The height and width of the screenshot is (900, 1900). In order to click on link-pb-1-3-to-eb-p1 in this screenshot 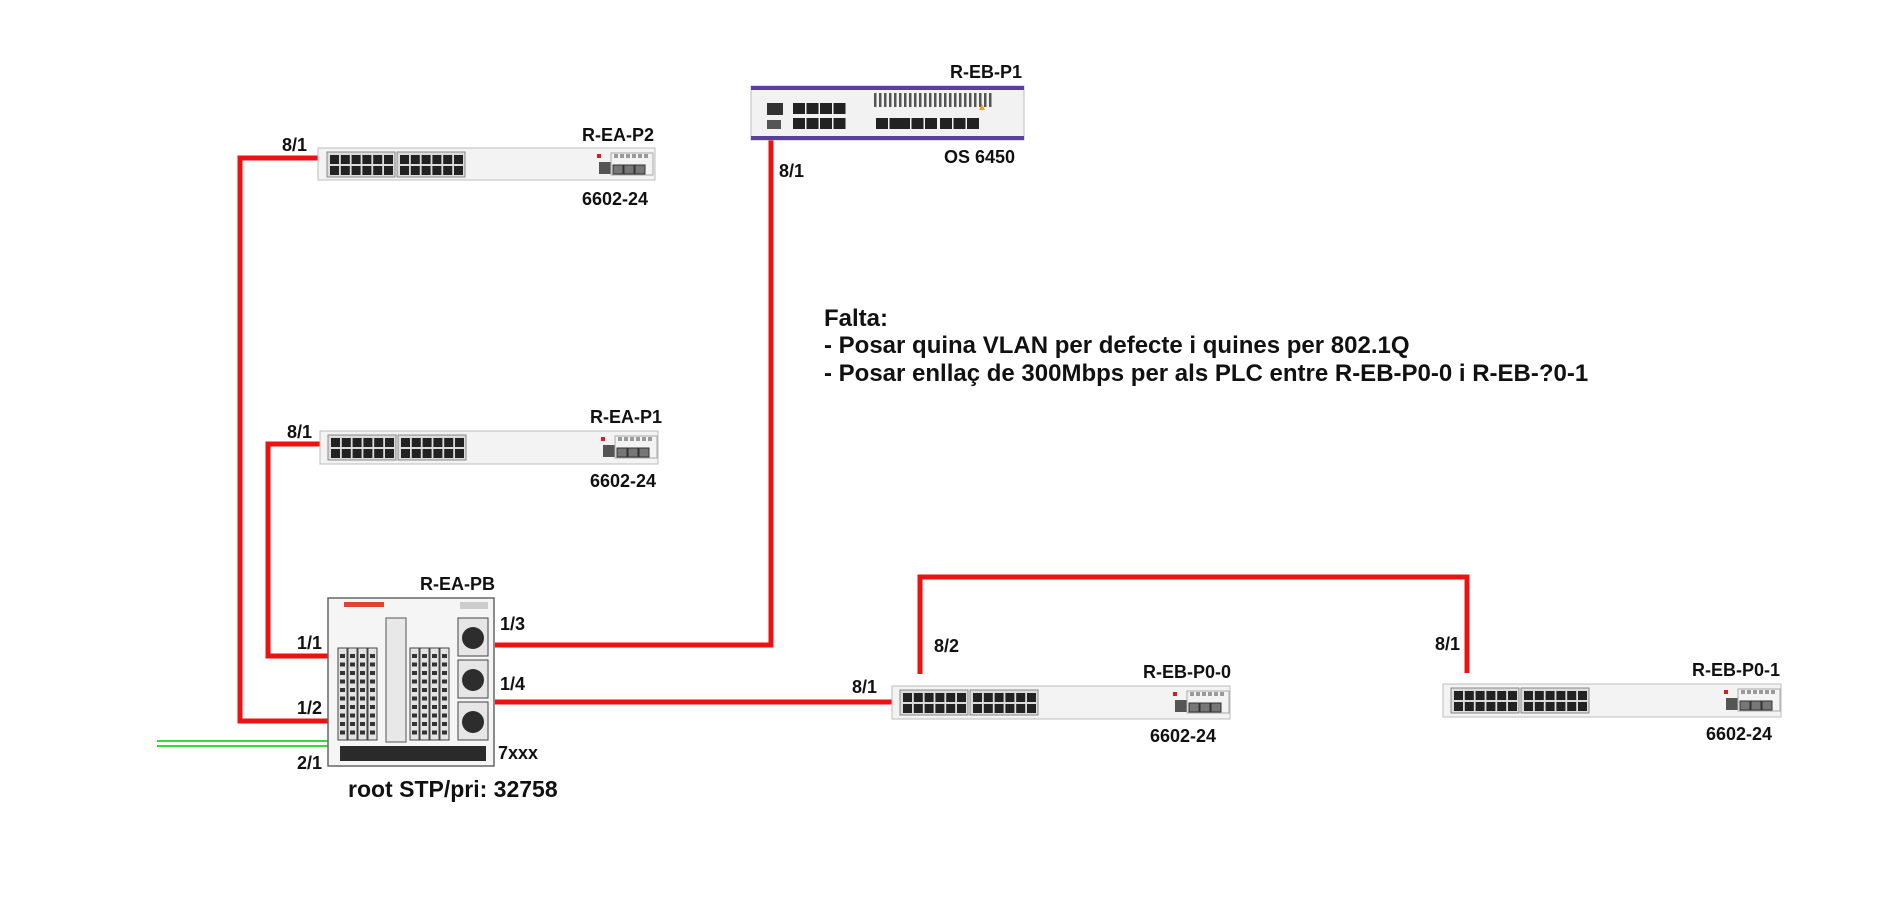, I will do `click(634, 394)`.